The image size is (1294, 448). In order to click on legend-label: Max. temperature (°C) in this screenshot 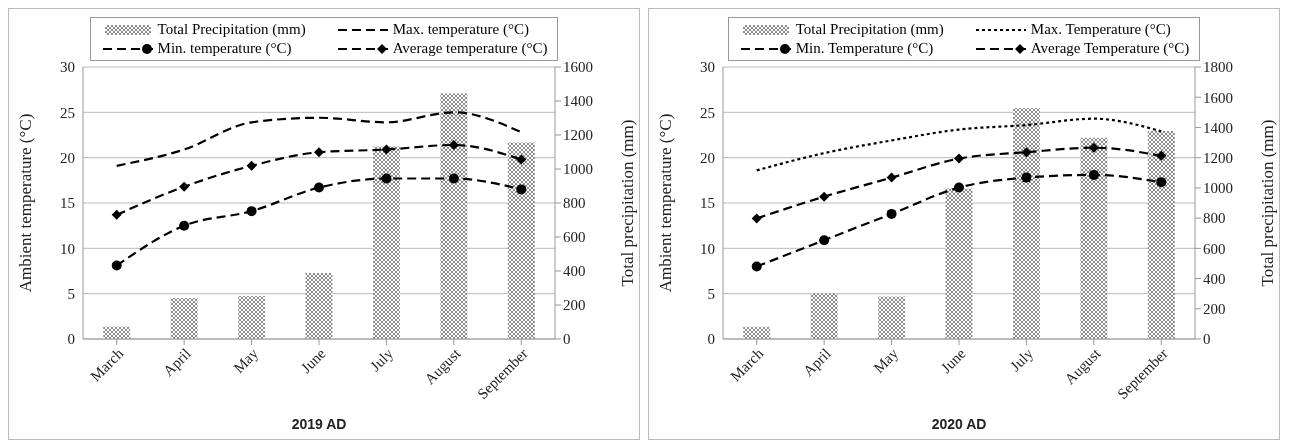, I will do `click(461, 29)`.